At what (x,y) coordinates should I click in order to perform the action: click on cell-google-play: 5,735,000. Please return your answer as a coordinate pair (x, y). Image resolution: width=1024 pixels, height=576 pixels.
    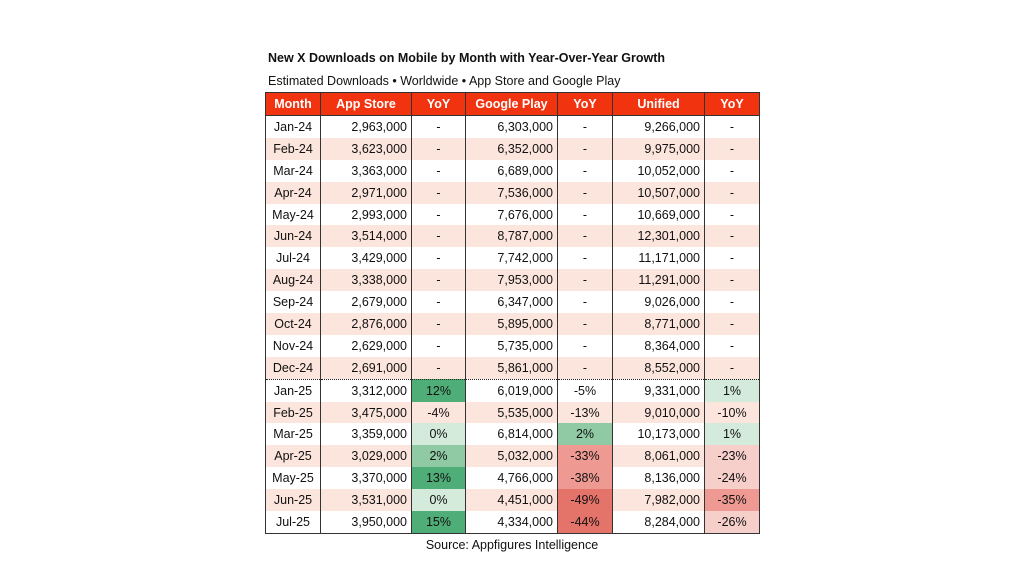
    Looking at the image, I should click on (511, 345).